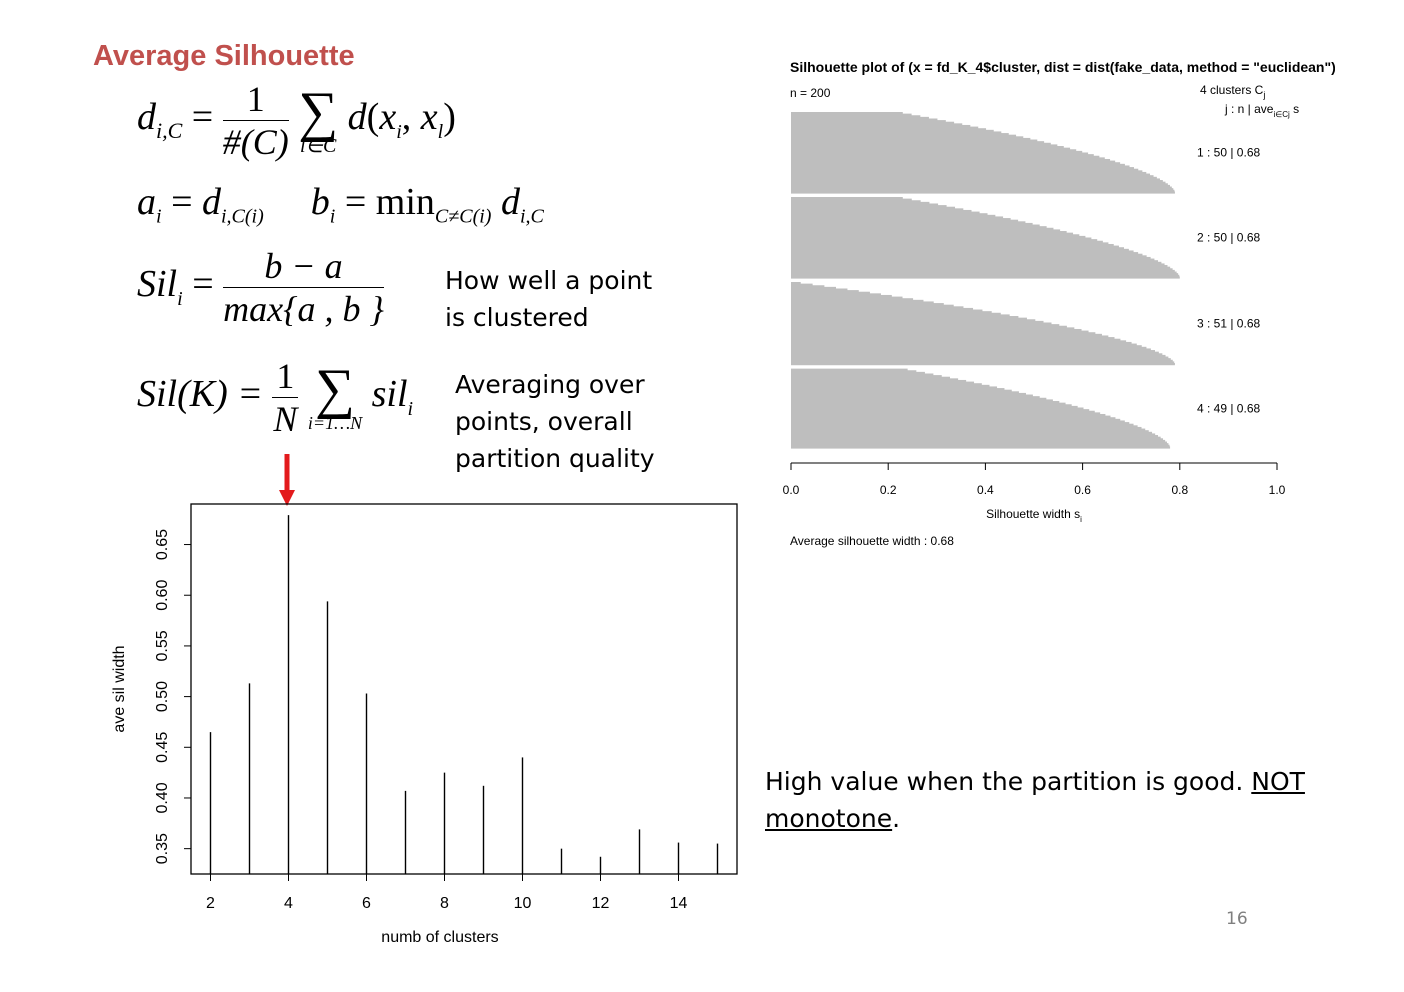 The height and width of the screenshot is (992, 1404). What do you see at coordinates (1179, 490) in the screenshot?
I see `x-tick-label: 0.8` at bounding box center [1179, 490].